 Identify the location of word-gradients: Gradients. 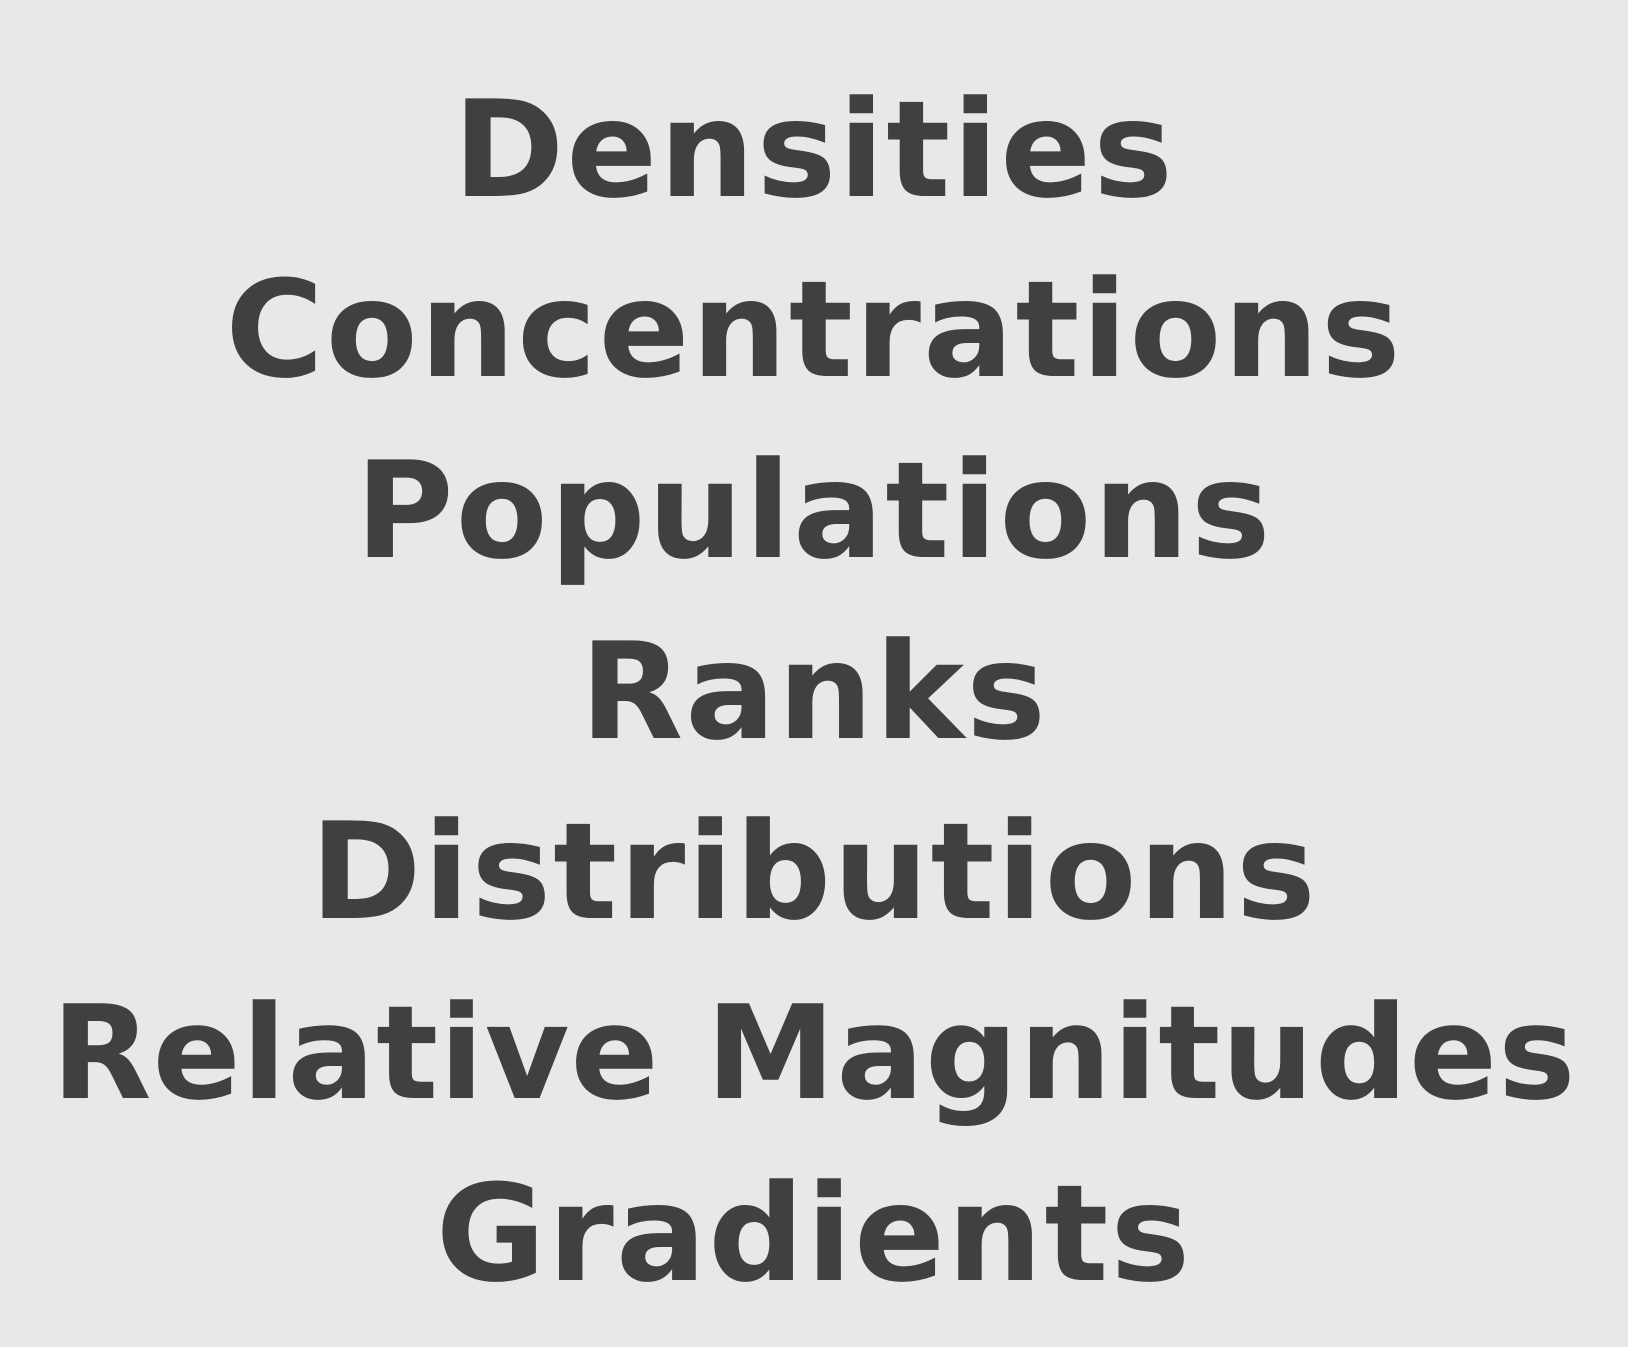
(814, 1234).